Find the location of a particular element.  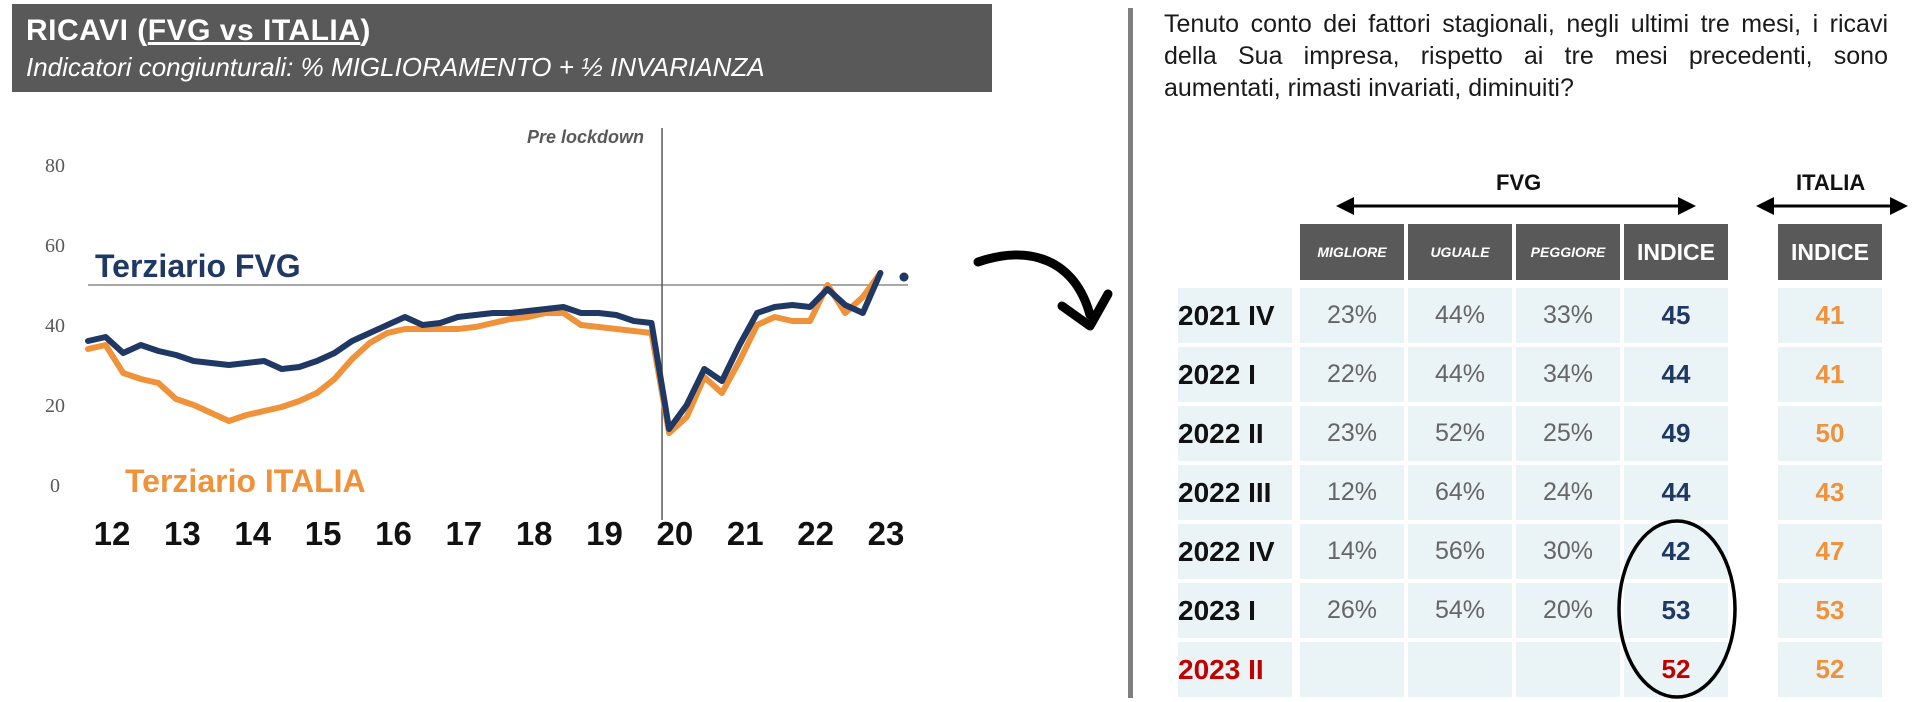

x-tick-label: 16 is located at coordinates (393, 533).